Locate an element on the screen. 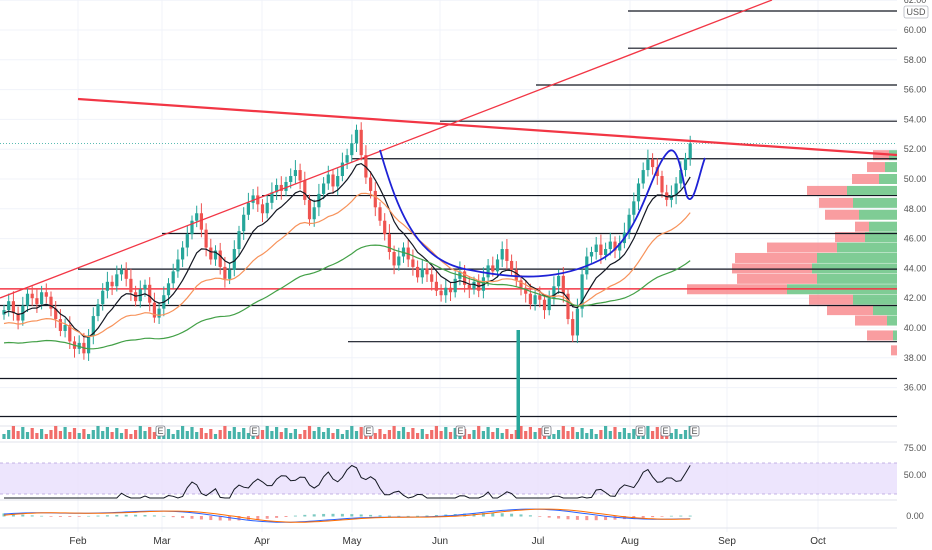 Image resolution: width=932 pixels, height=550 pixels. month-tick-label: Mar is located at coordinates (162, 541).